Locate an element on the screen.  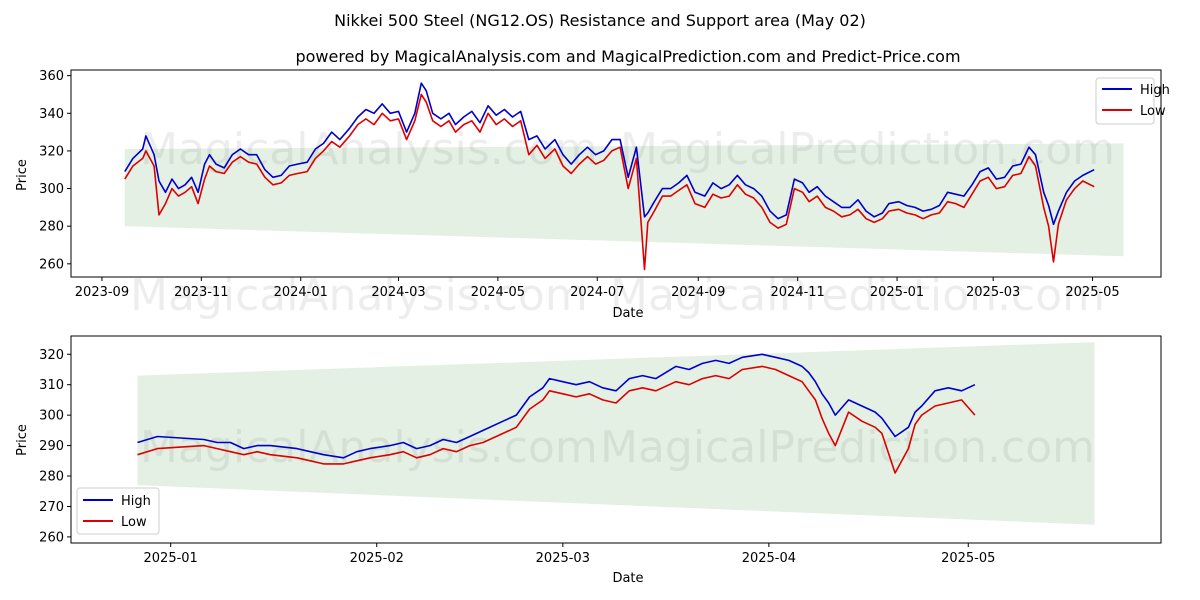
watermark-top-1: MagicalAnalysis.com is located at coordinates (369, 149).